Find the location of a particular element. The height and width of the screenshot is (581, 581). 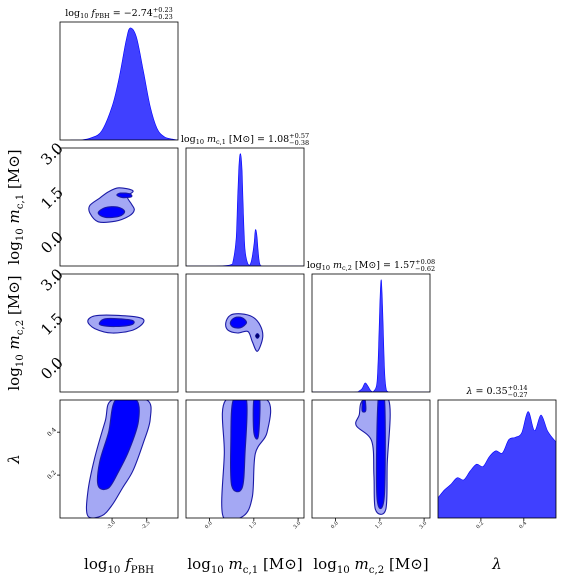

contour-panel-lam_vs_mc2 is located at coordinates (373, 457).